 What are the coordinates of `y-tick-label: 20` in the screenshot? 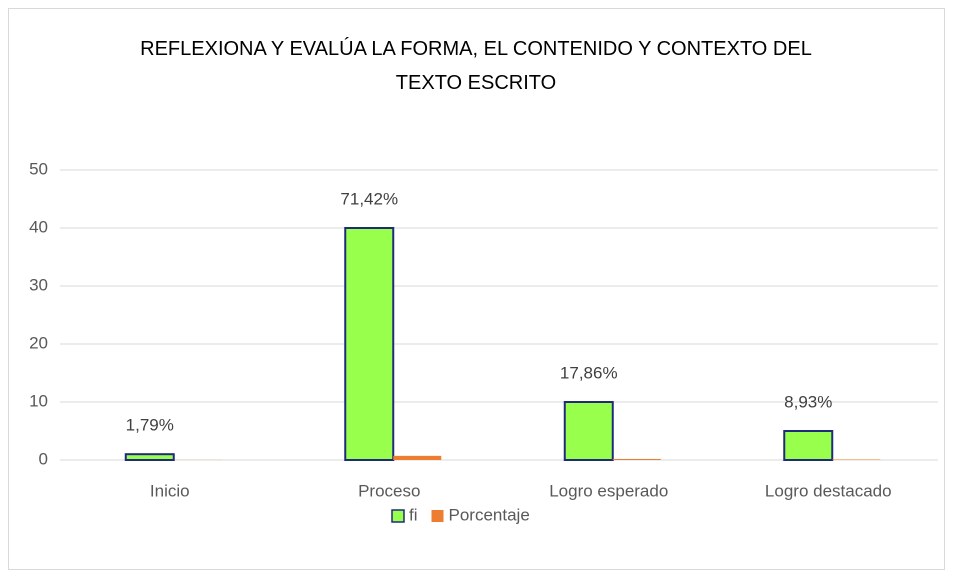 It's located at (38, 342).